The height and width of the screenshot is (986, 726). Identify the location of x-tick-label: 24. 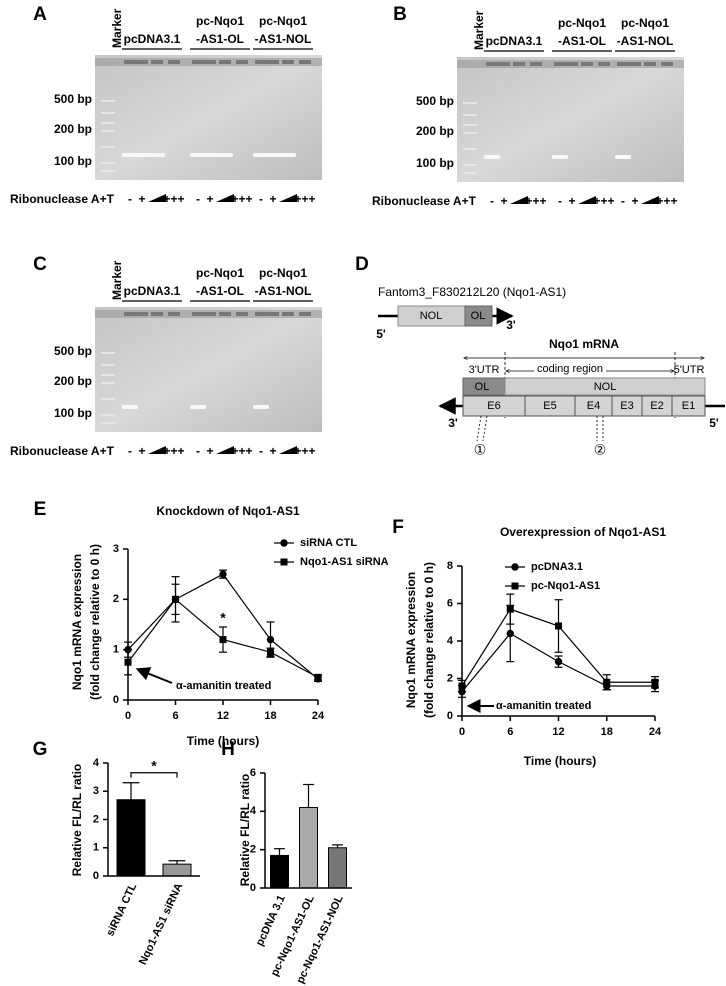
(655, 732).